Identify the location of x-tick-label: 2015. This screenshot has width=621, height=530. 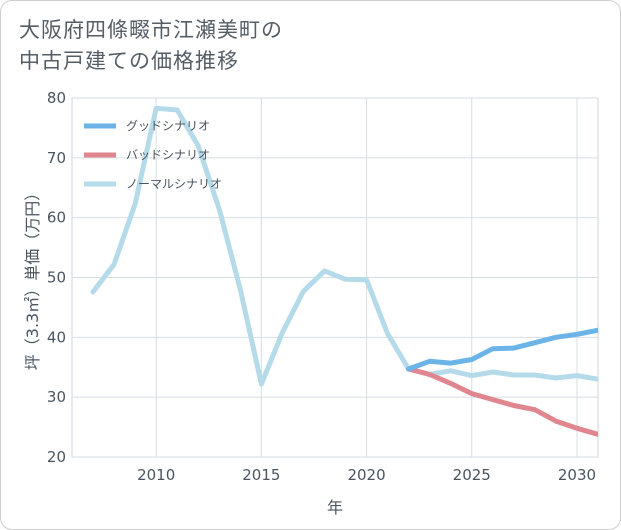
(261, 475).